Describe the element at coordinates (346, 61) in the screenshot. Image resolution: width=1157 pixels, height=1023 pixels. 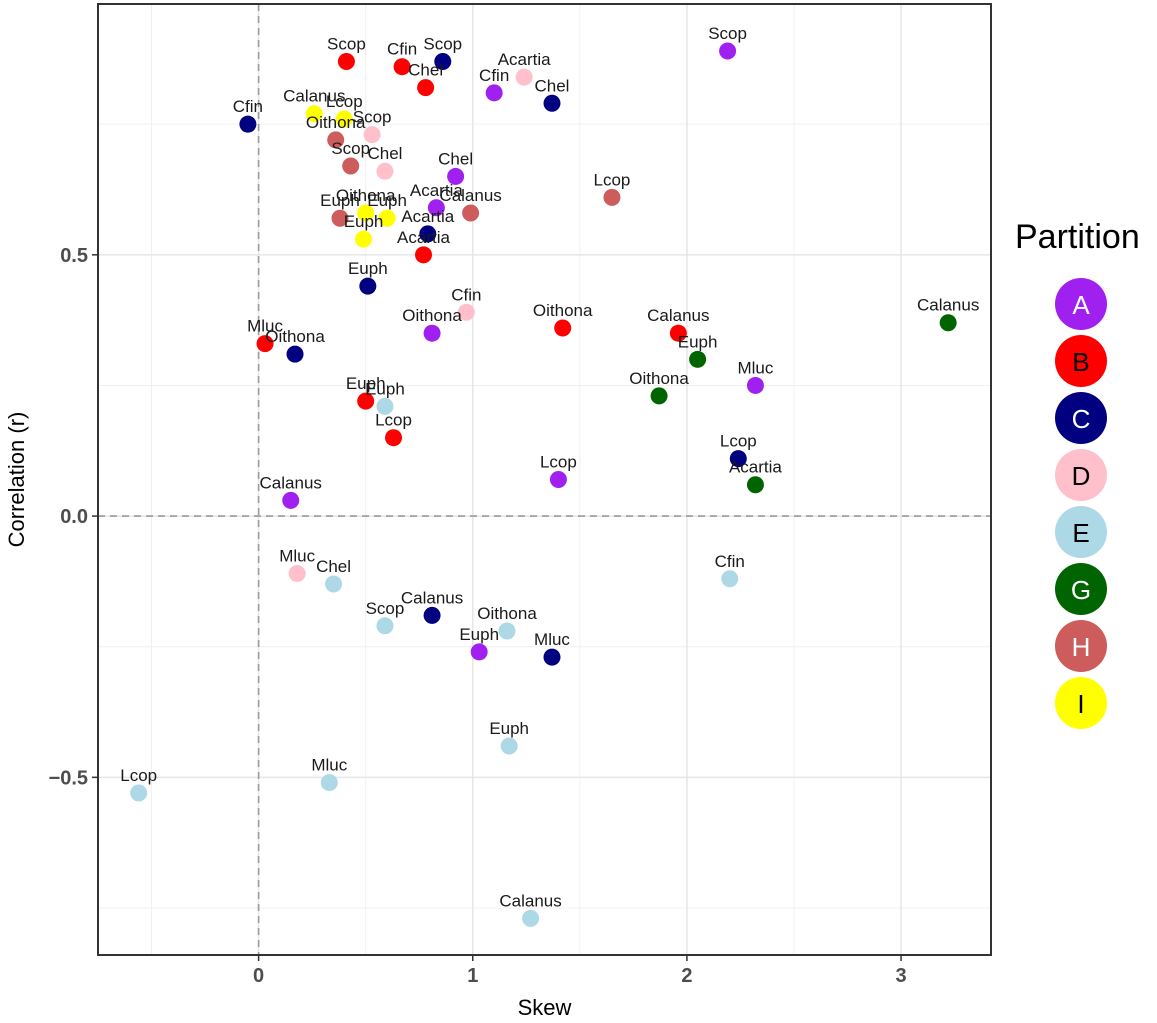
I see `point-b-scop` at that location.